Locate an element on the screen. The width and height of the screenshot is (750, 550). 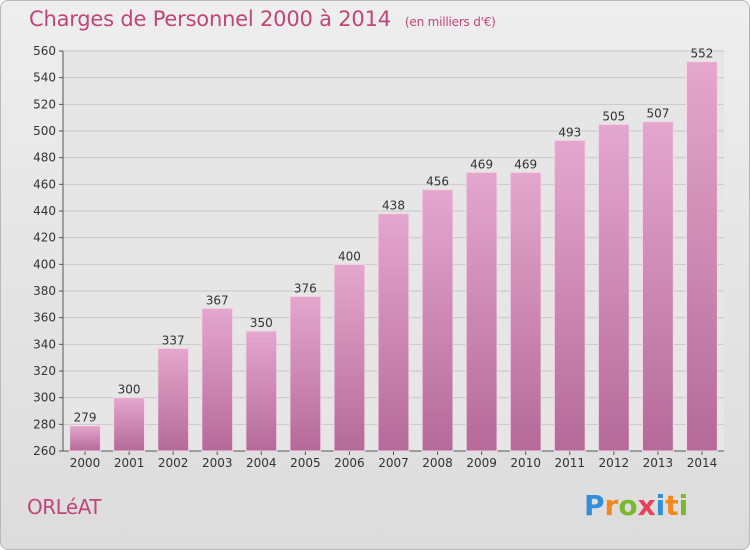
logo-letter: o is located at coordinates (628, 505).